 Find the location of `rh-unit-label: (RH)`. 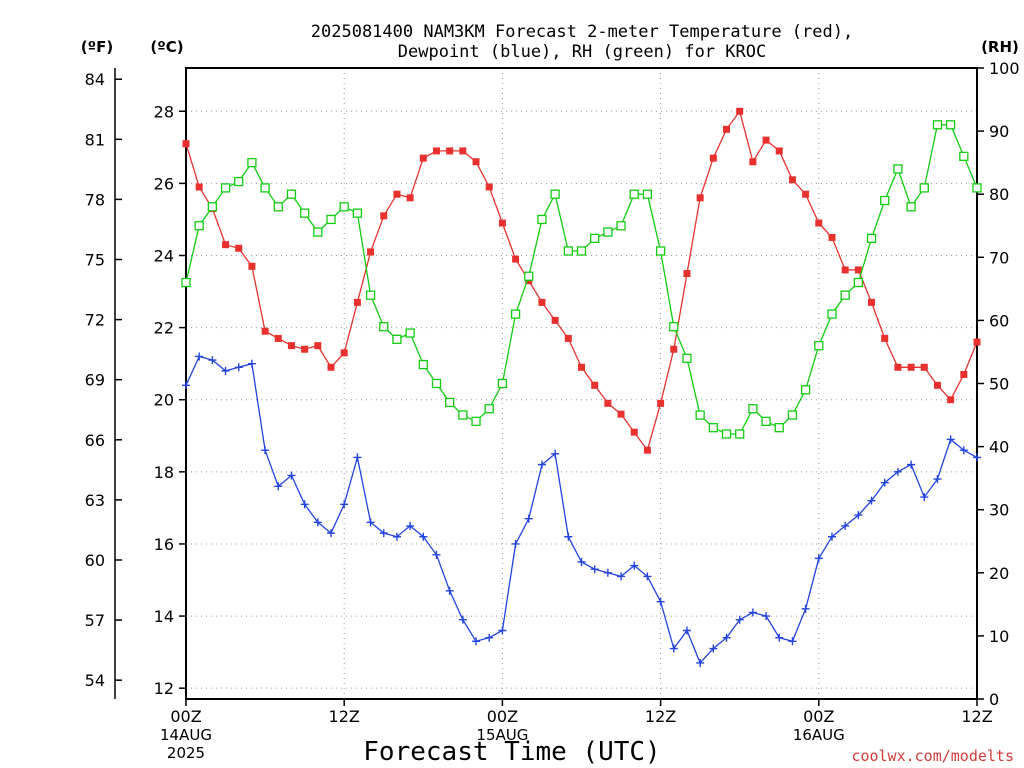

rh-unit-label: (RH) is located at coordinates (1000, 47).